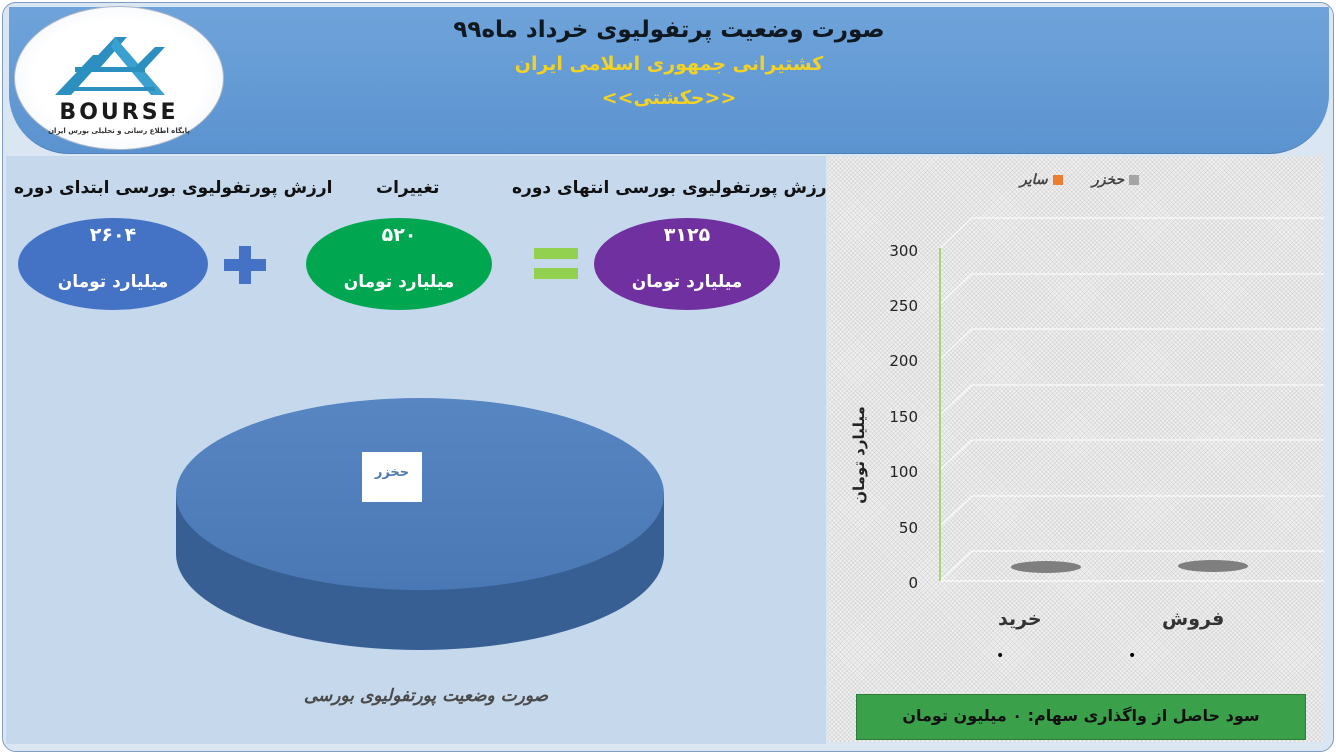 This screenshot has width=1336, height=754. Describe the element at coordinates (669, 64) in the screenshot. I see `company-name: کشتیرانی جمهوری اسلامی ایران` at that location.